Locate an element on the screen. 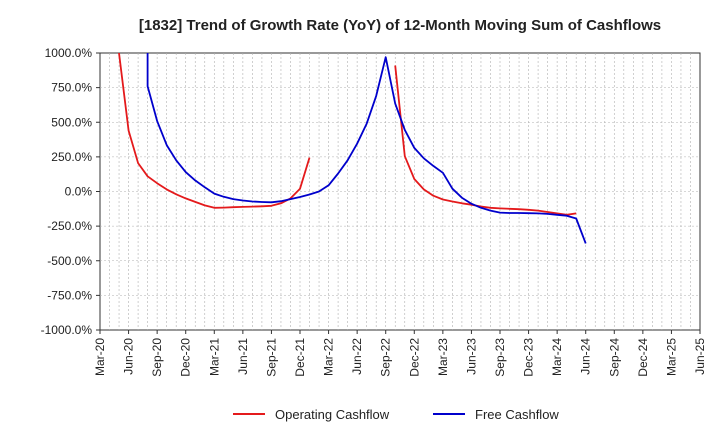  x-tick-label: Jun-22 is located at coordinates (357, 356).